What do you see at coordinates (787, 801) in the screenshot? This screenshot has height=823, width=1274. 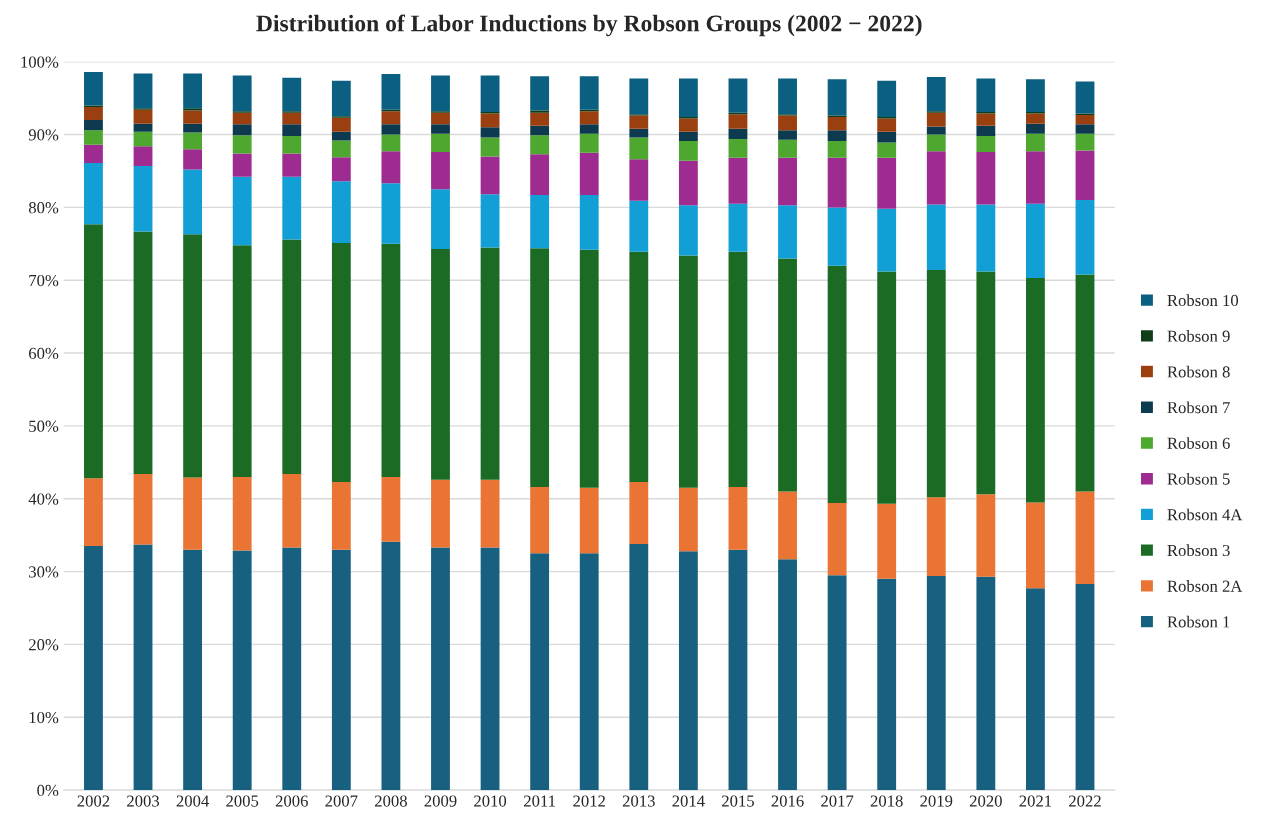 I see `x-tick-label: 2016` at bounding box center [787, 801].